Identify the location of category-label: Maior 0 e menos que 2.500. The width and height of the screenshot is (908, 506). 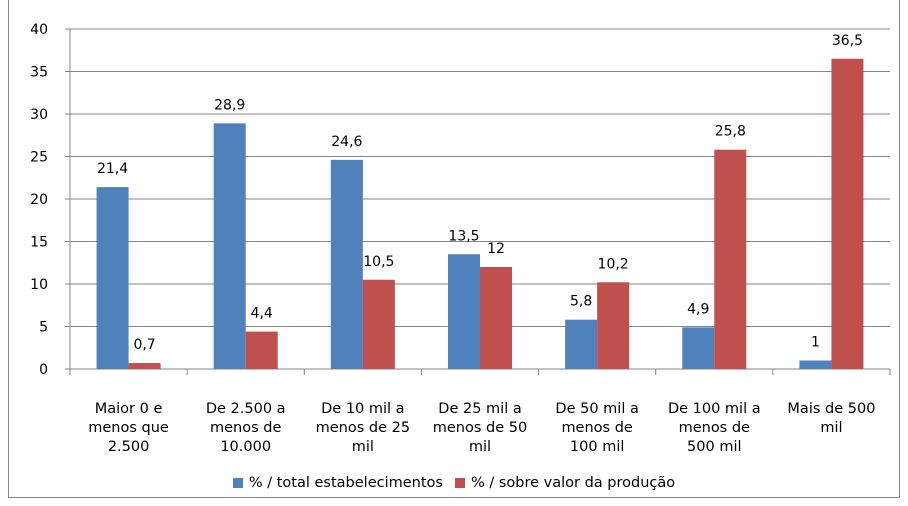
(128, 428).